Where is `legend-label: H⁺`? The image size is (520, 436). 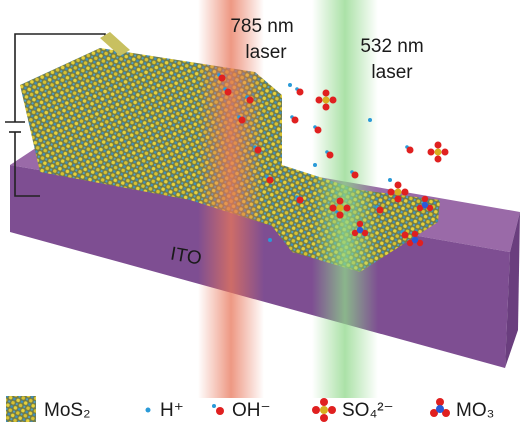
legend-label: H⁺ is located at coordinates (172, 410).